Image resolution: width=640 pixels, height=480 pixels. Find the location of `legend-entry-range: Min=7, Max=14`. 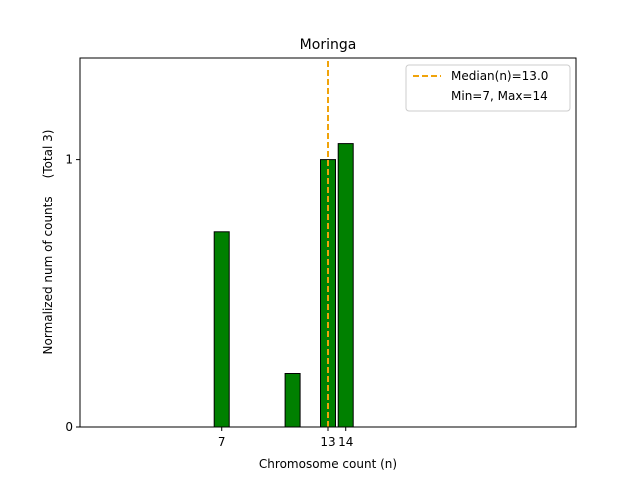

legend-entry-range: Min=7, Max=14 is located at coordinates (499, 96).